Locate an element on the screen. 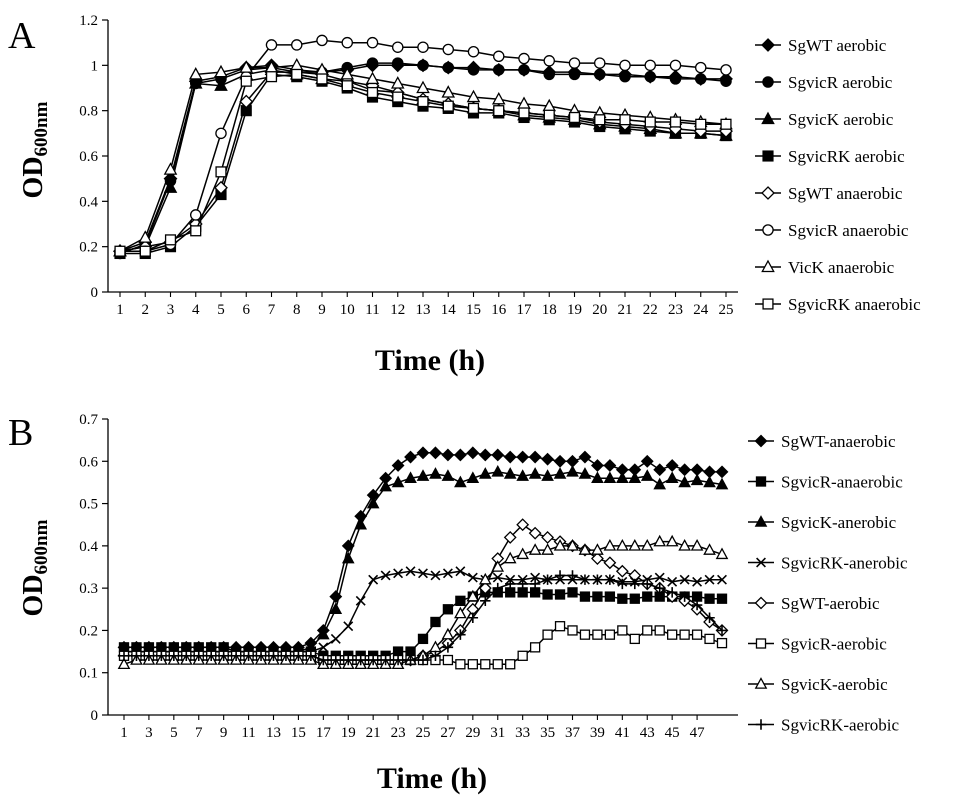  panel-b-legend-item: SgvicR-aerobic is located at coordinates (817, 644).